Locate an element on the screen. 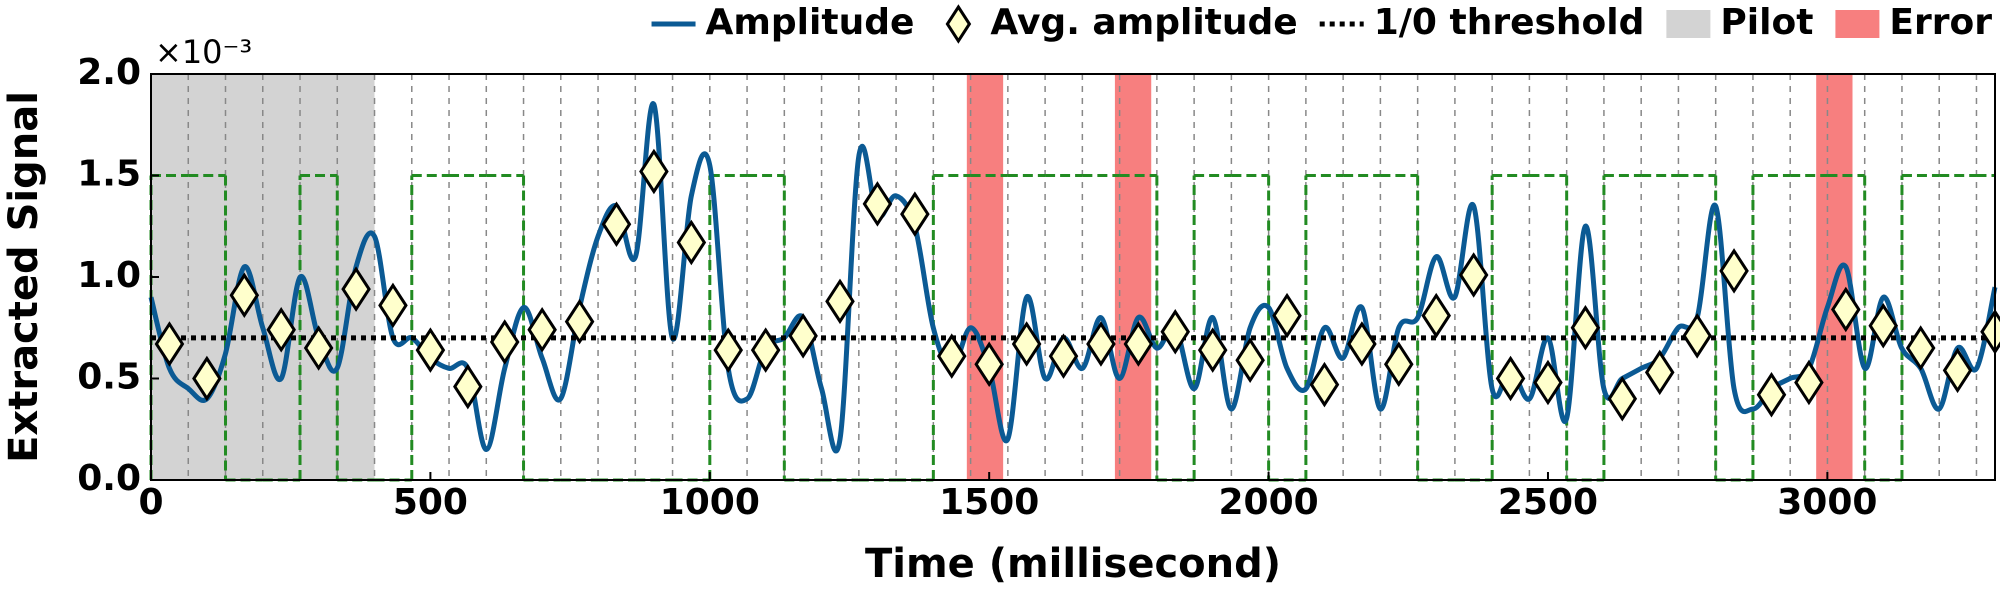 The width and height of the screenshot is (2000, 600). y-tick-label: 0.5 is located at coordinates (109, 377).